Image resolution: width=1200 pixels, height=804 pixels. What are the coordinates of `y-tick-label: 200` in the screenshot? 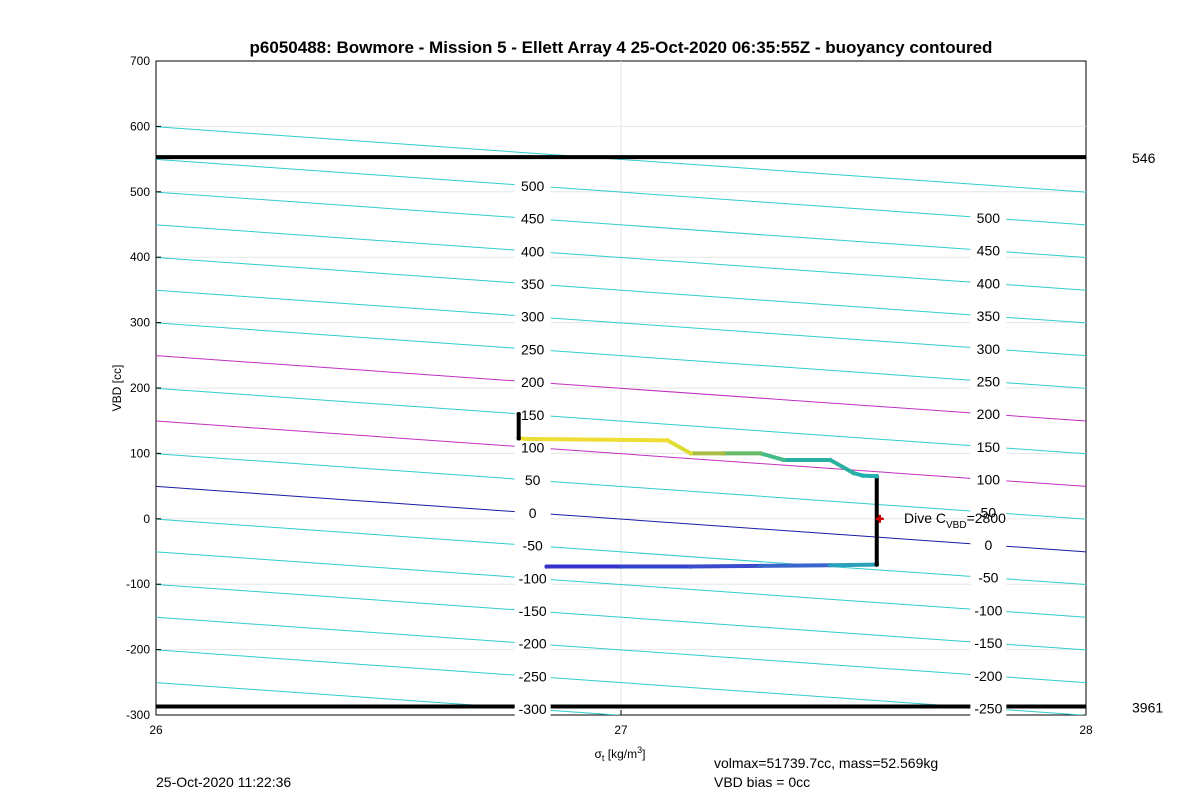 It's located at (140, 388).